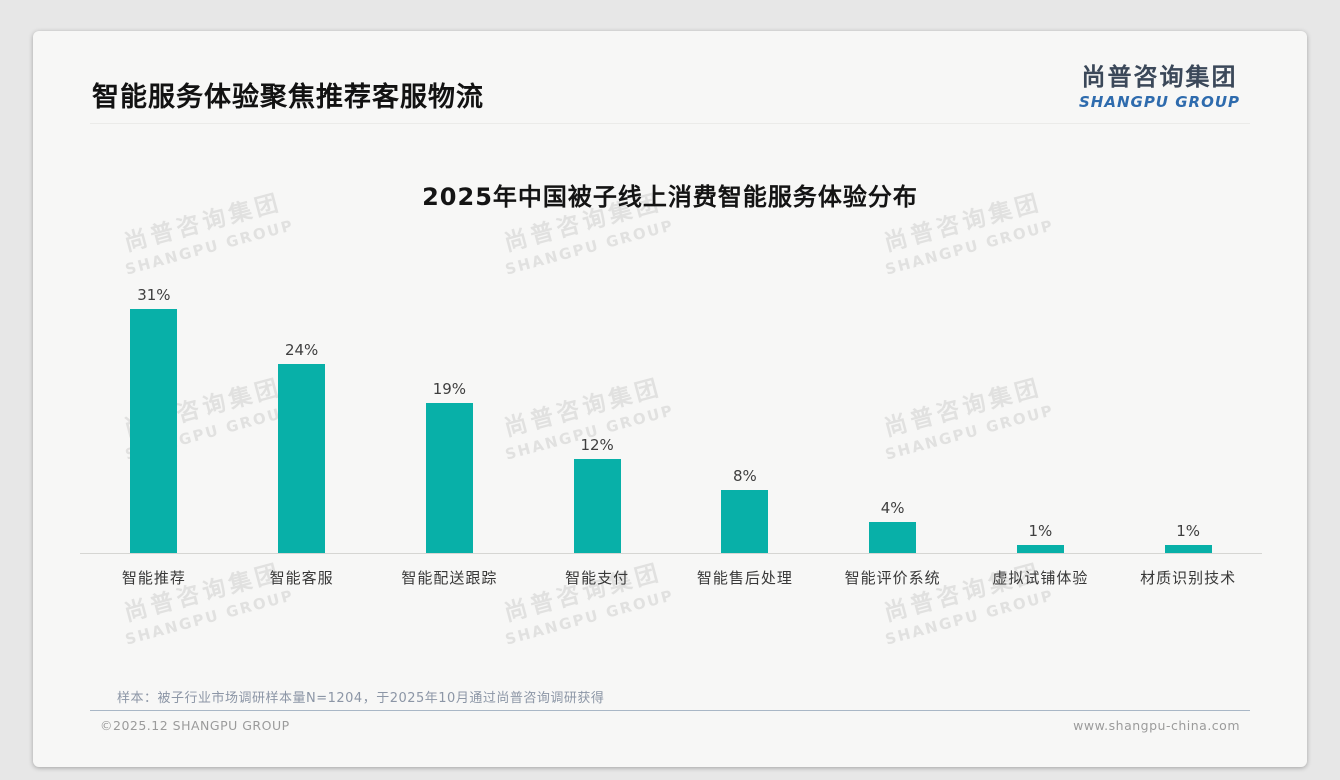  What do you see at coordinates (1159, 102) in the screenshot?
I see `logo-en-text: SHANGPU GROUP` at bounding box center [1159, 102].